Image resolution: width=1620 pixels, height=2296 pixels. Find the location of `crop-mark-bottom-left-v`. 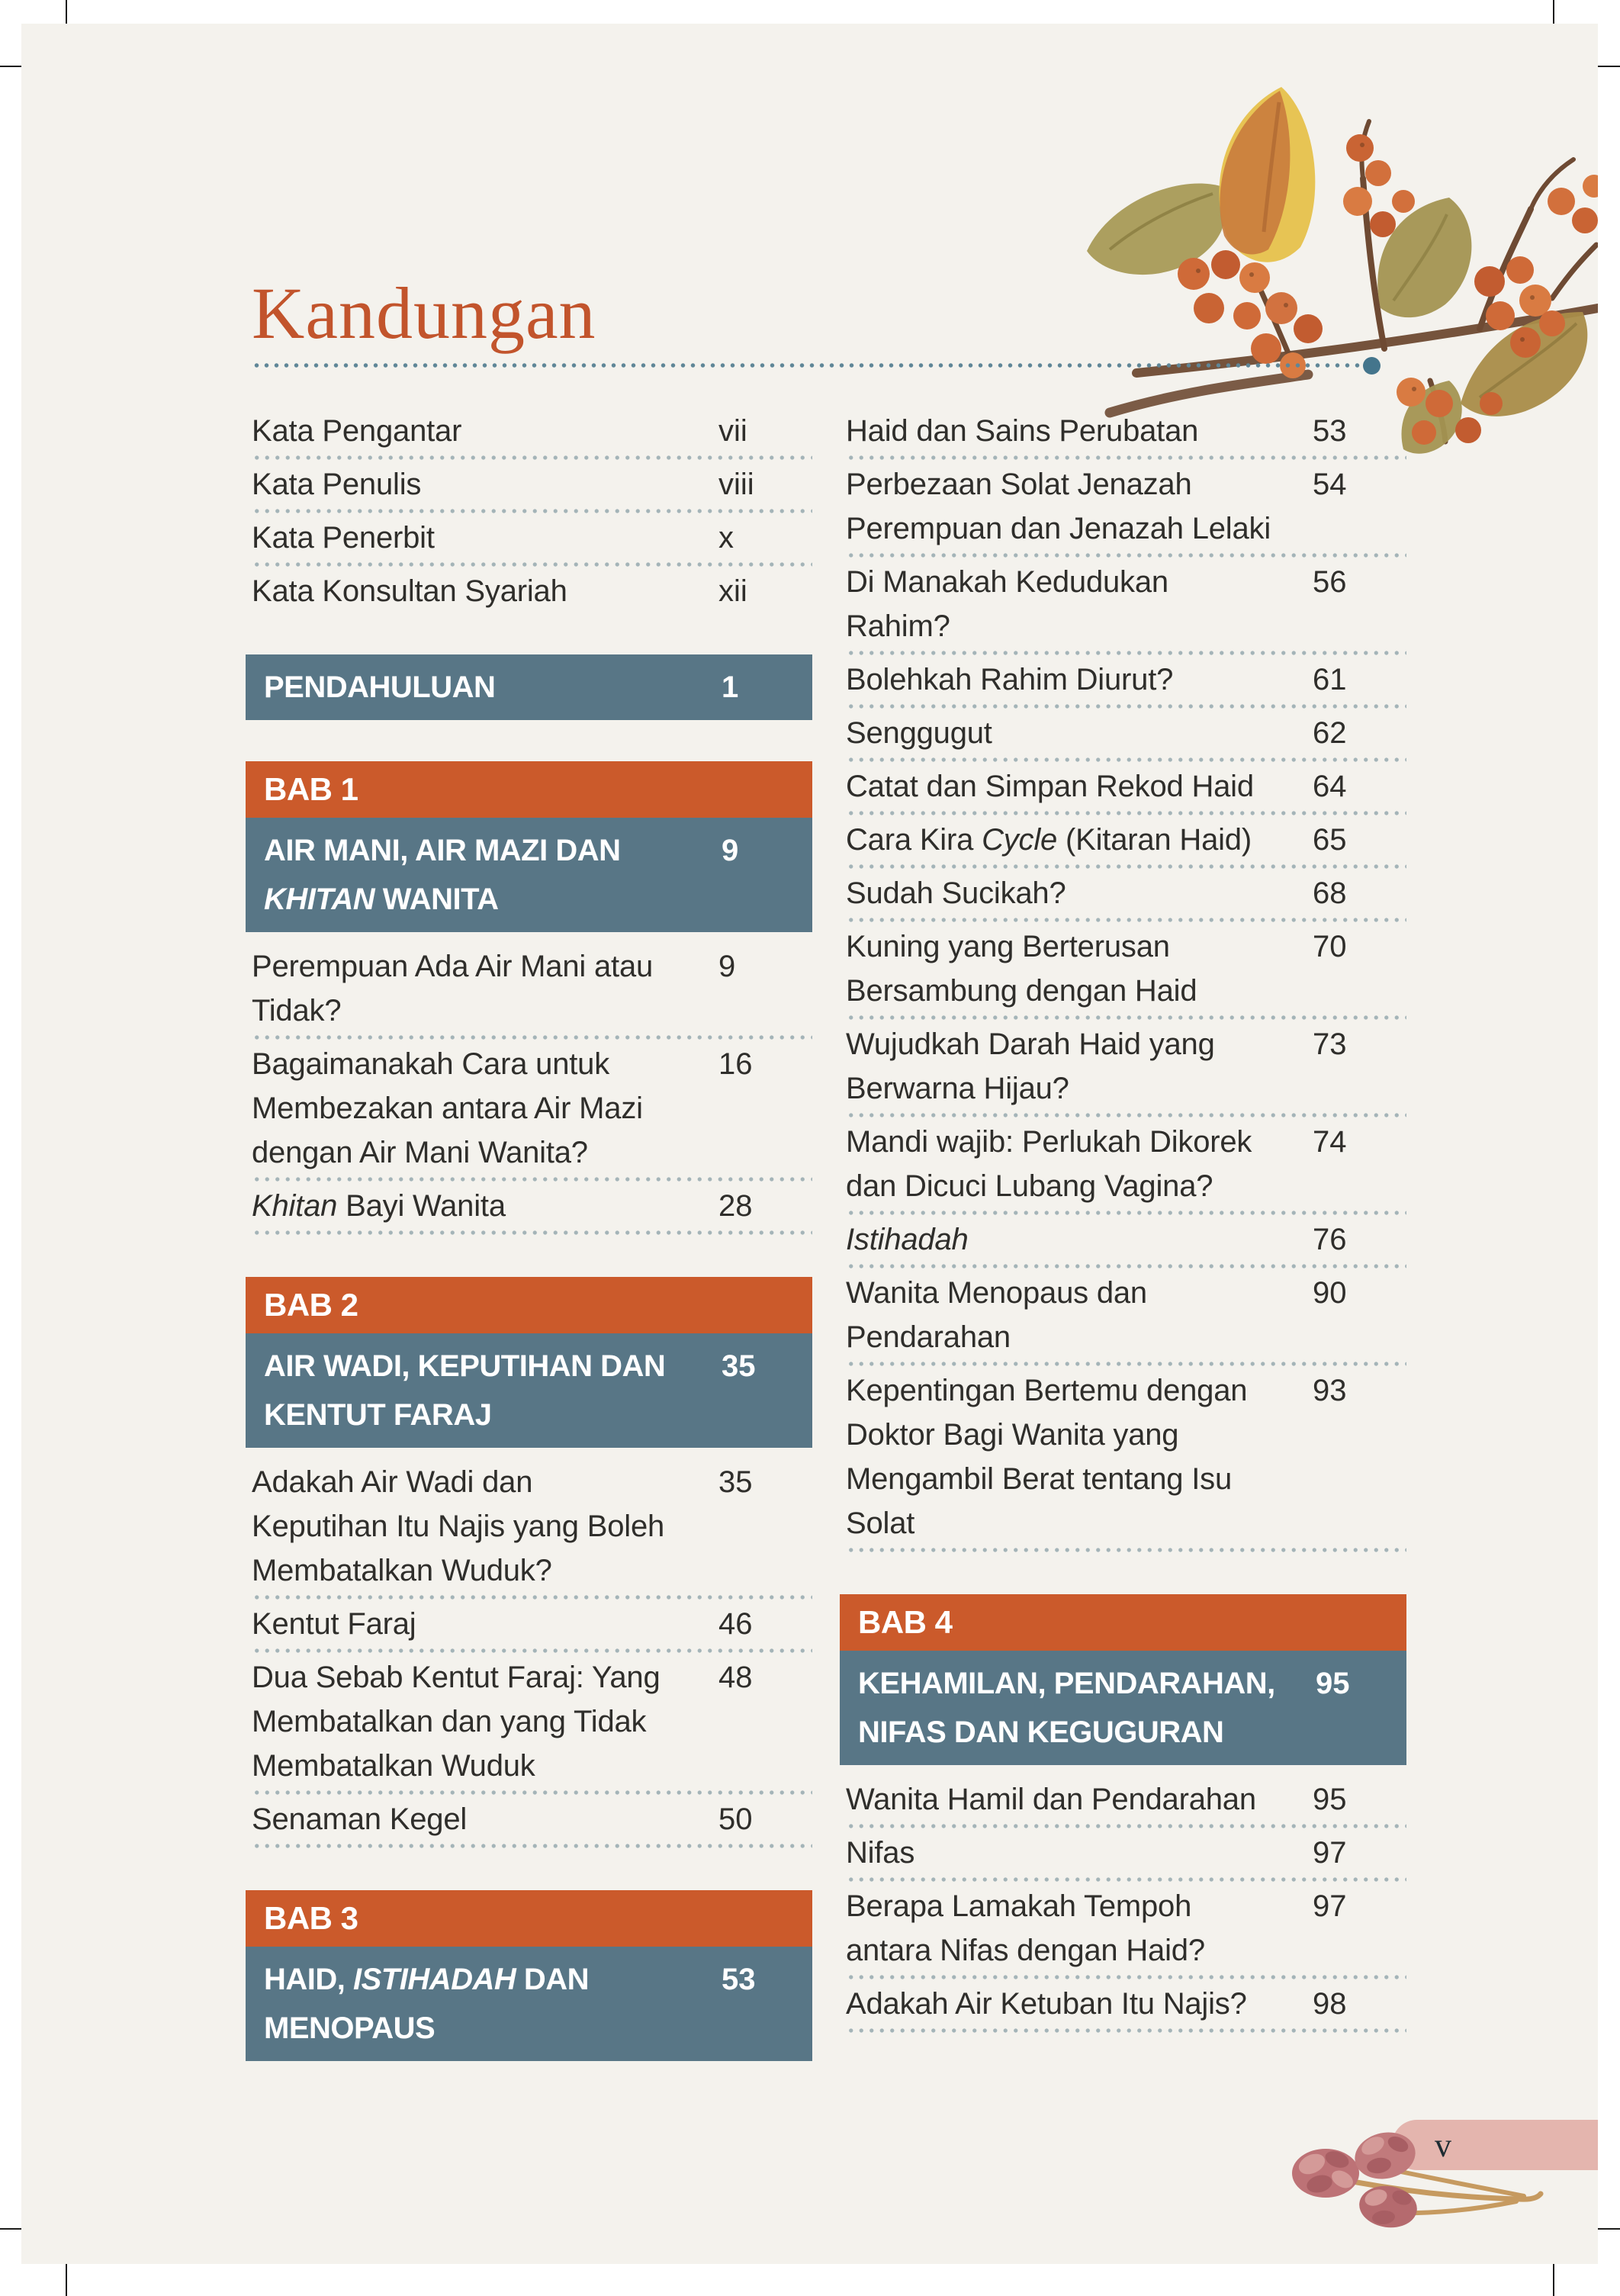

crop-mark-bottom-left-v is located at coordinates (66, 2272).